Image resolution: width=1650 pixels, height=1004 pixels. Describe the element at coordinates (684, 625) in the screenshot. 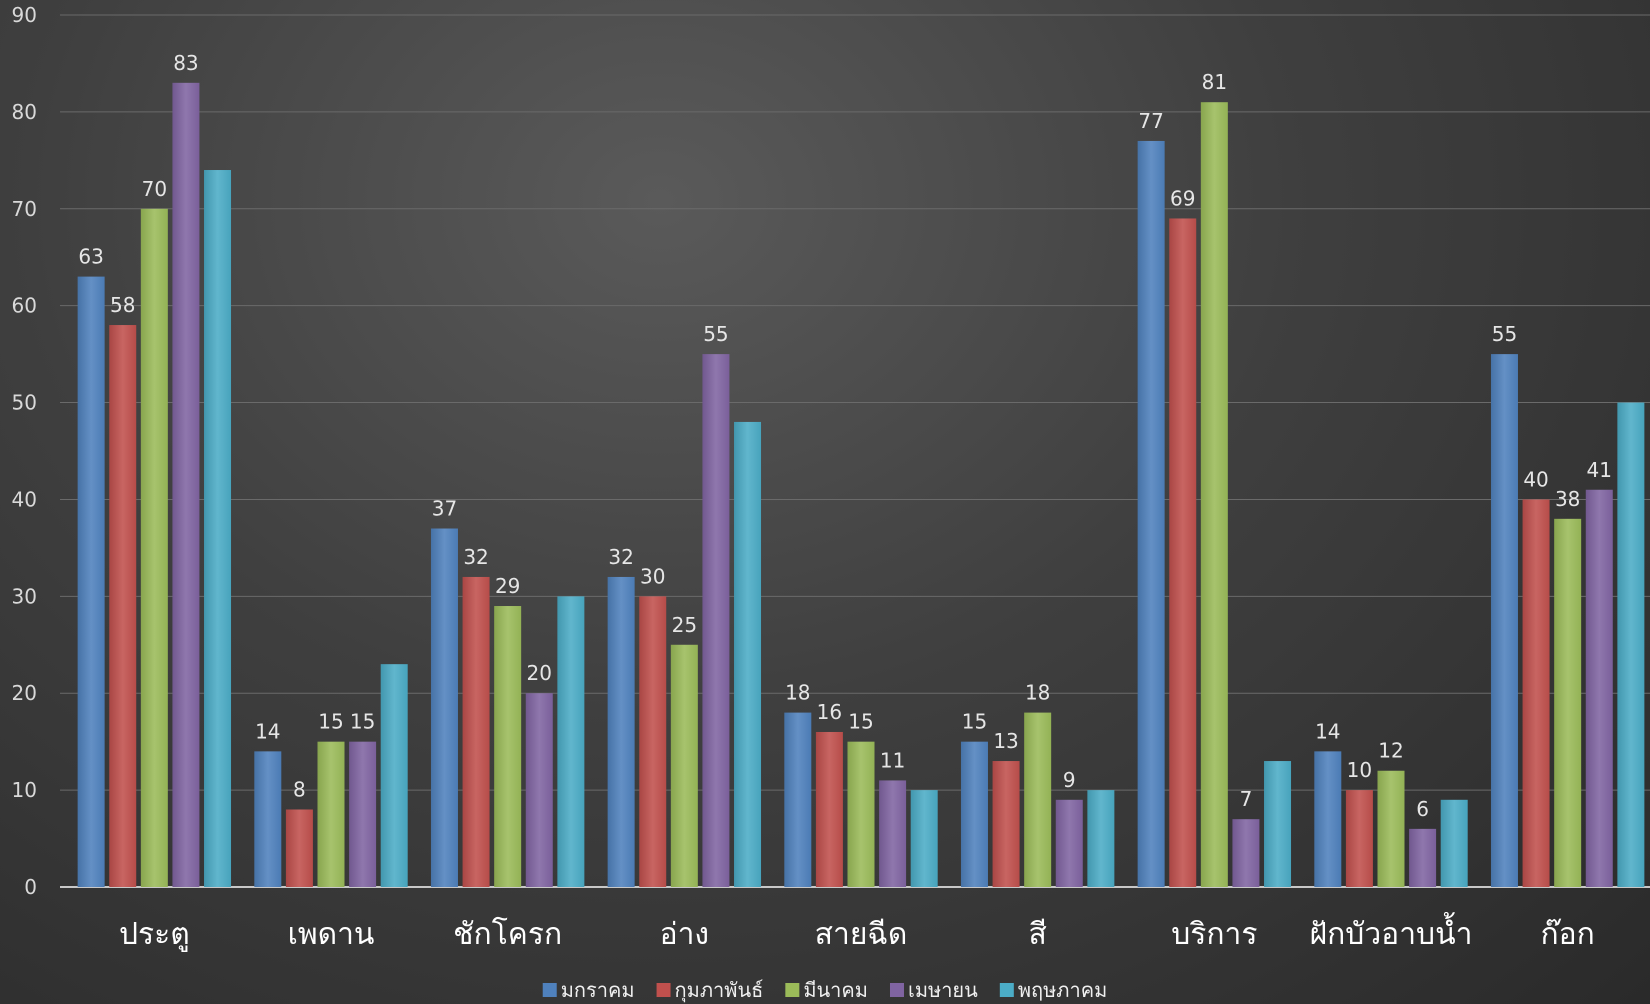

I see `data-label: 25` at that location.